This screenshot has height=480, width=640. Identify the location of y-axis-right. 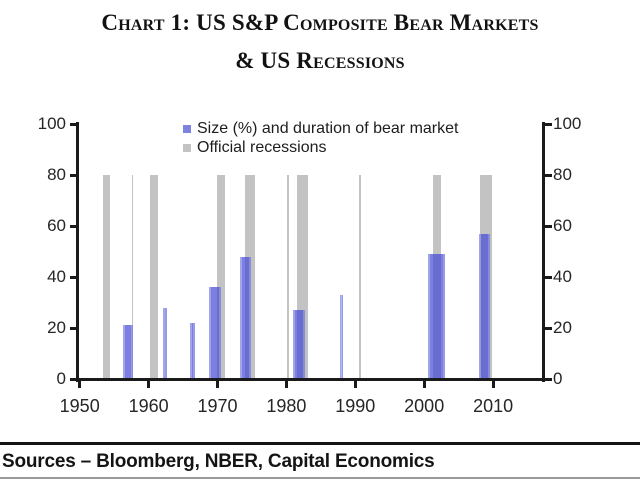
(543, 252).